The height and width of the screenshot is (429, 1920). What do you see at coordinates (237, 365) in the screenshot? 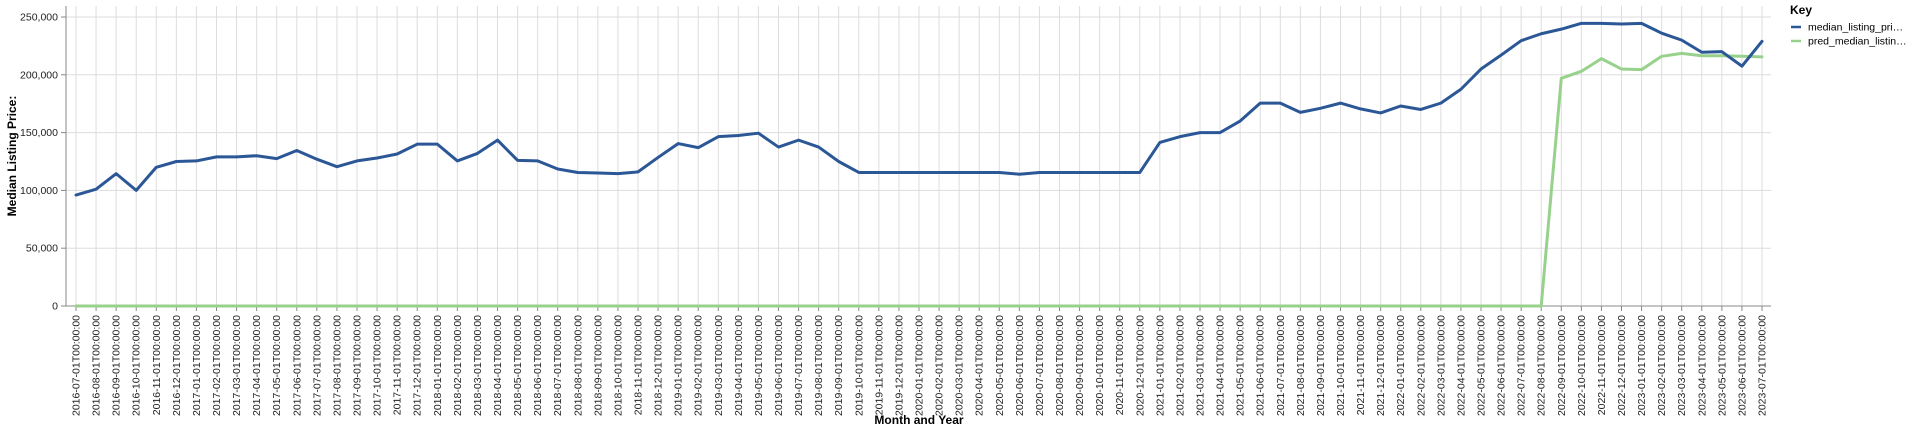
I see `x-tick-label: 2017-03-01T00:00:00` at bounding box center [237, 365].